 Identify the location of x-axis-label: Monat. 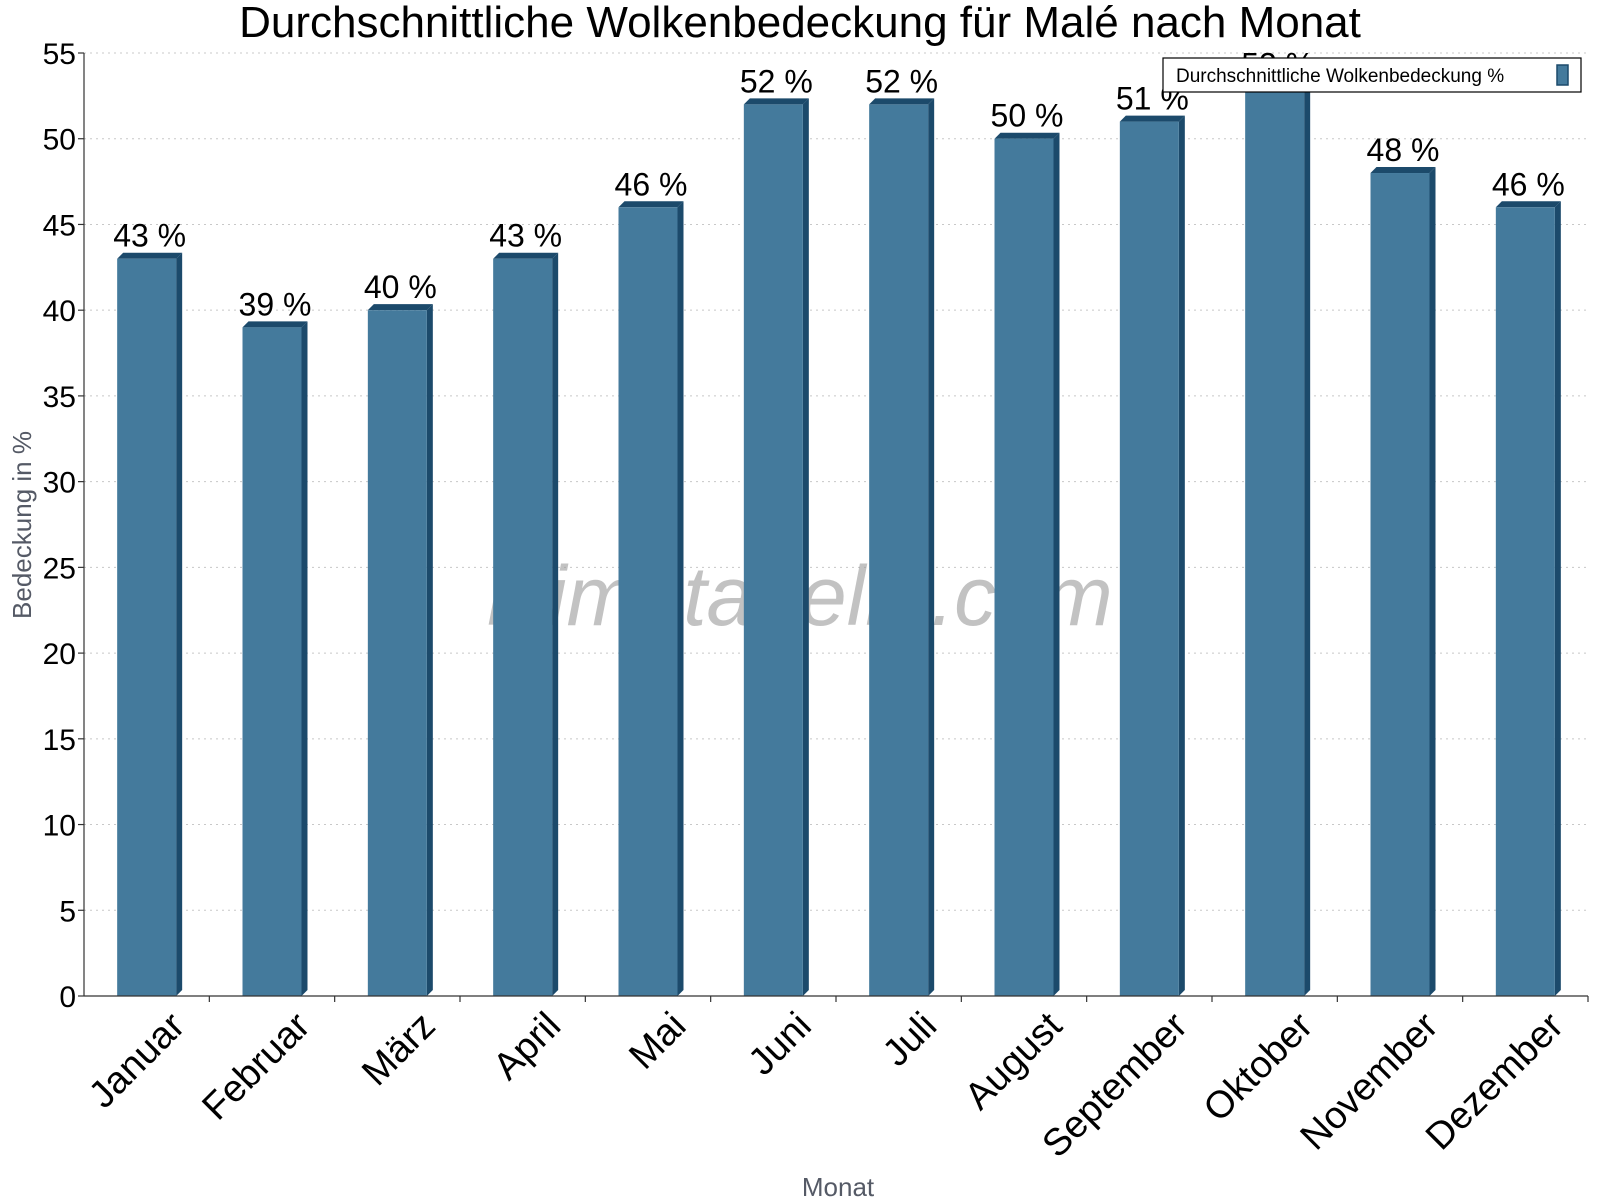
(838, 1186).